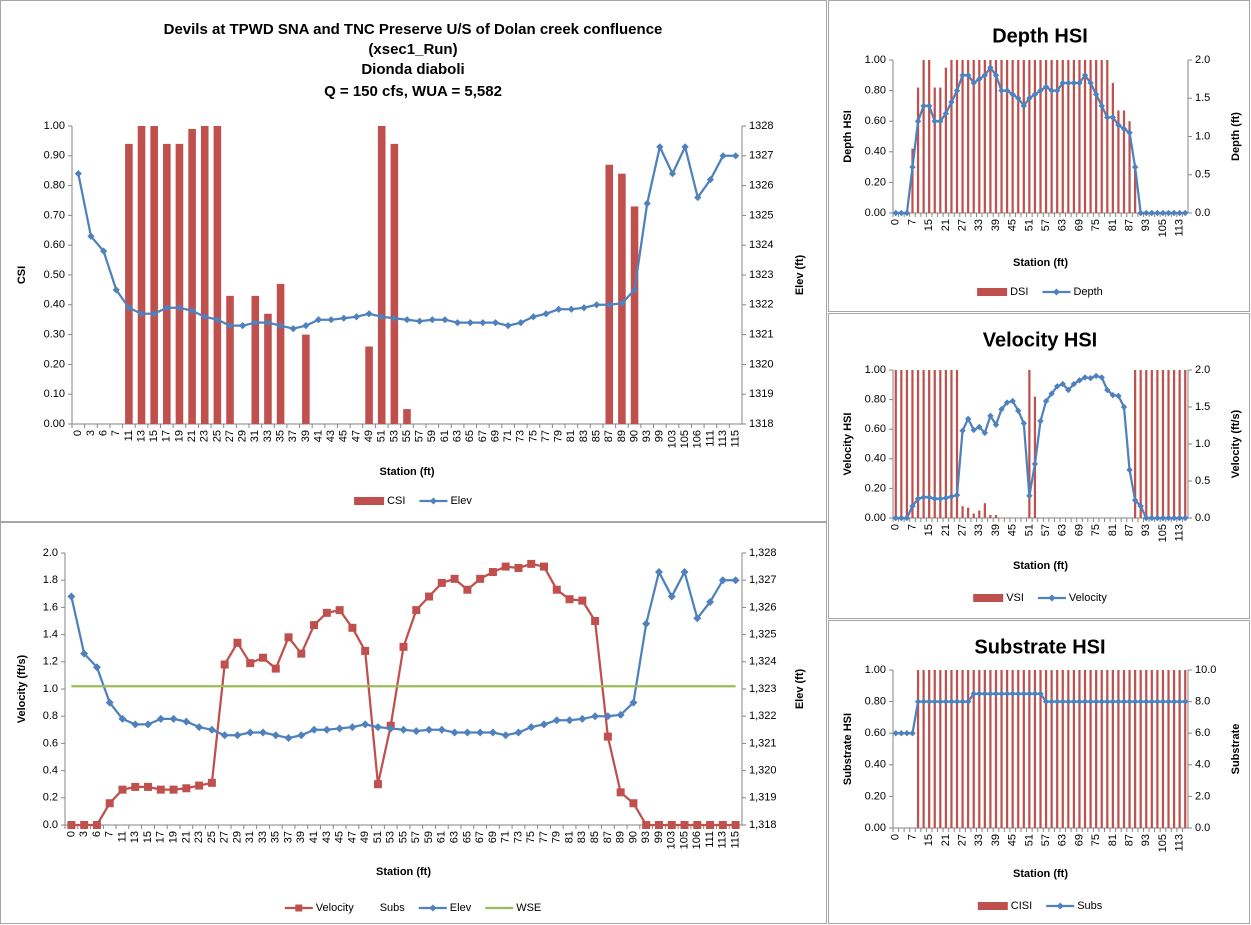 The image size is (1251, 925). What do you see at coordinates (470, 436) in the screenshot?
I see `x-tick-label: 65` at bounding box center [470, 436].